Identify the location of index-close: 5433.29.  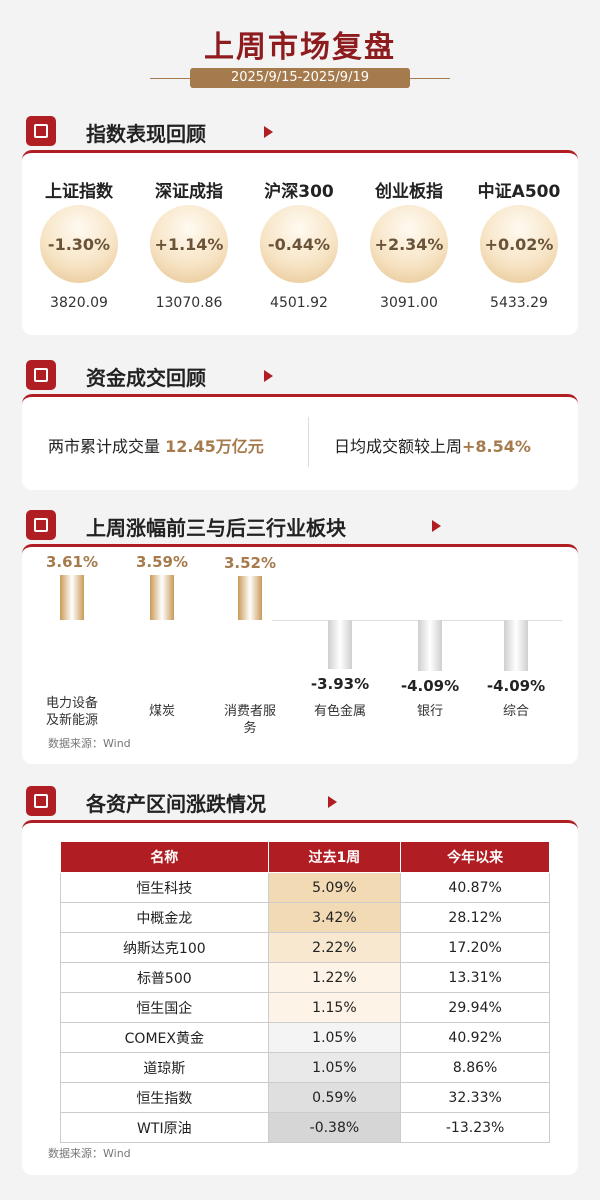
(519, 303).